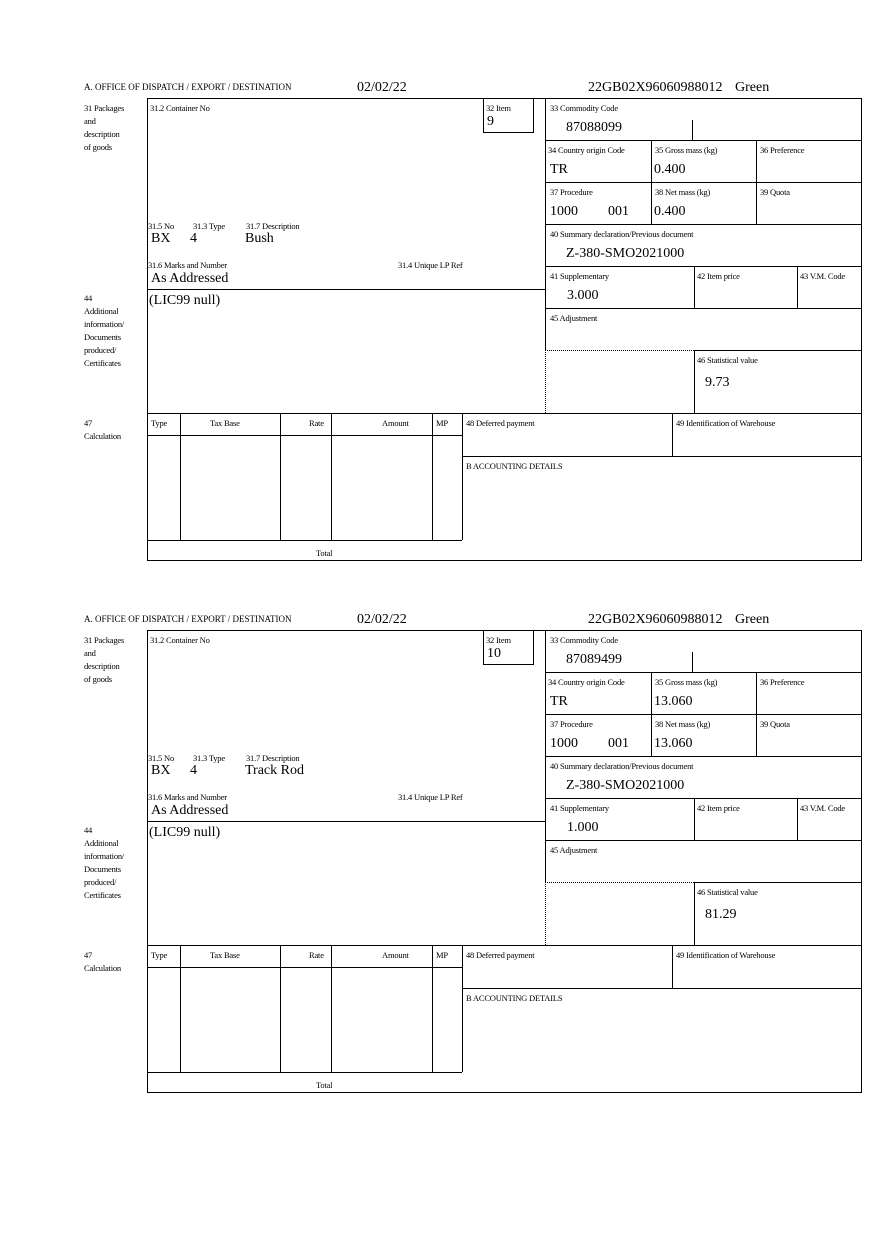 This screenshot has height=1250, width=882. Describe the element at coordinates (727, 892) in the screenshot. I see `statistical-value-label: 46 Statistical value` at that location.